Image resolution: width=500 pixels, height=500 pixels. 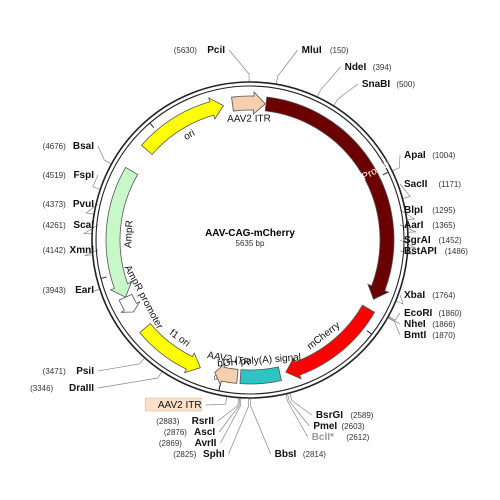 I want to click on site-position: (1486), so click(x=456, y=251).